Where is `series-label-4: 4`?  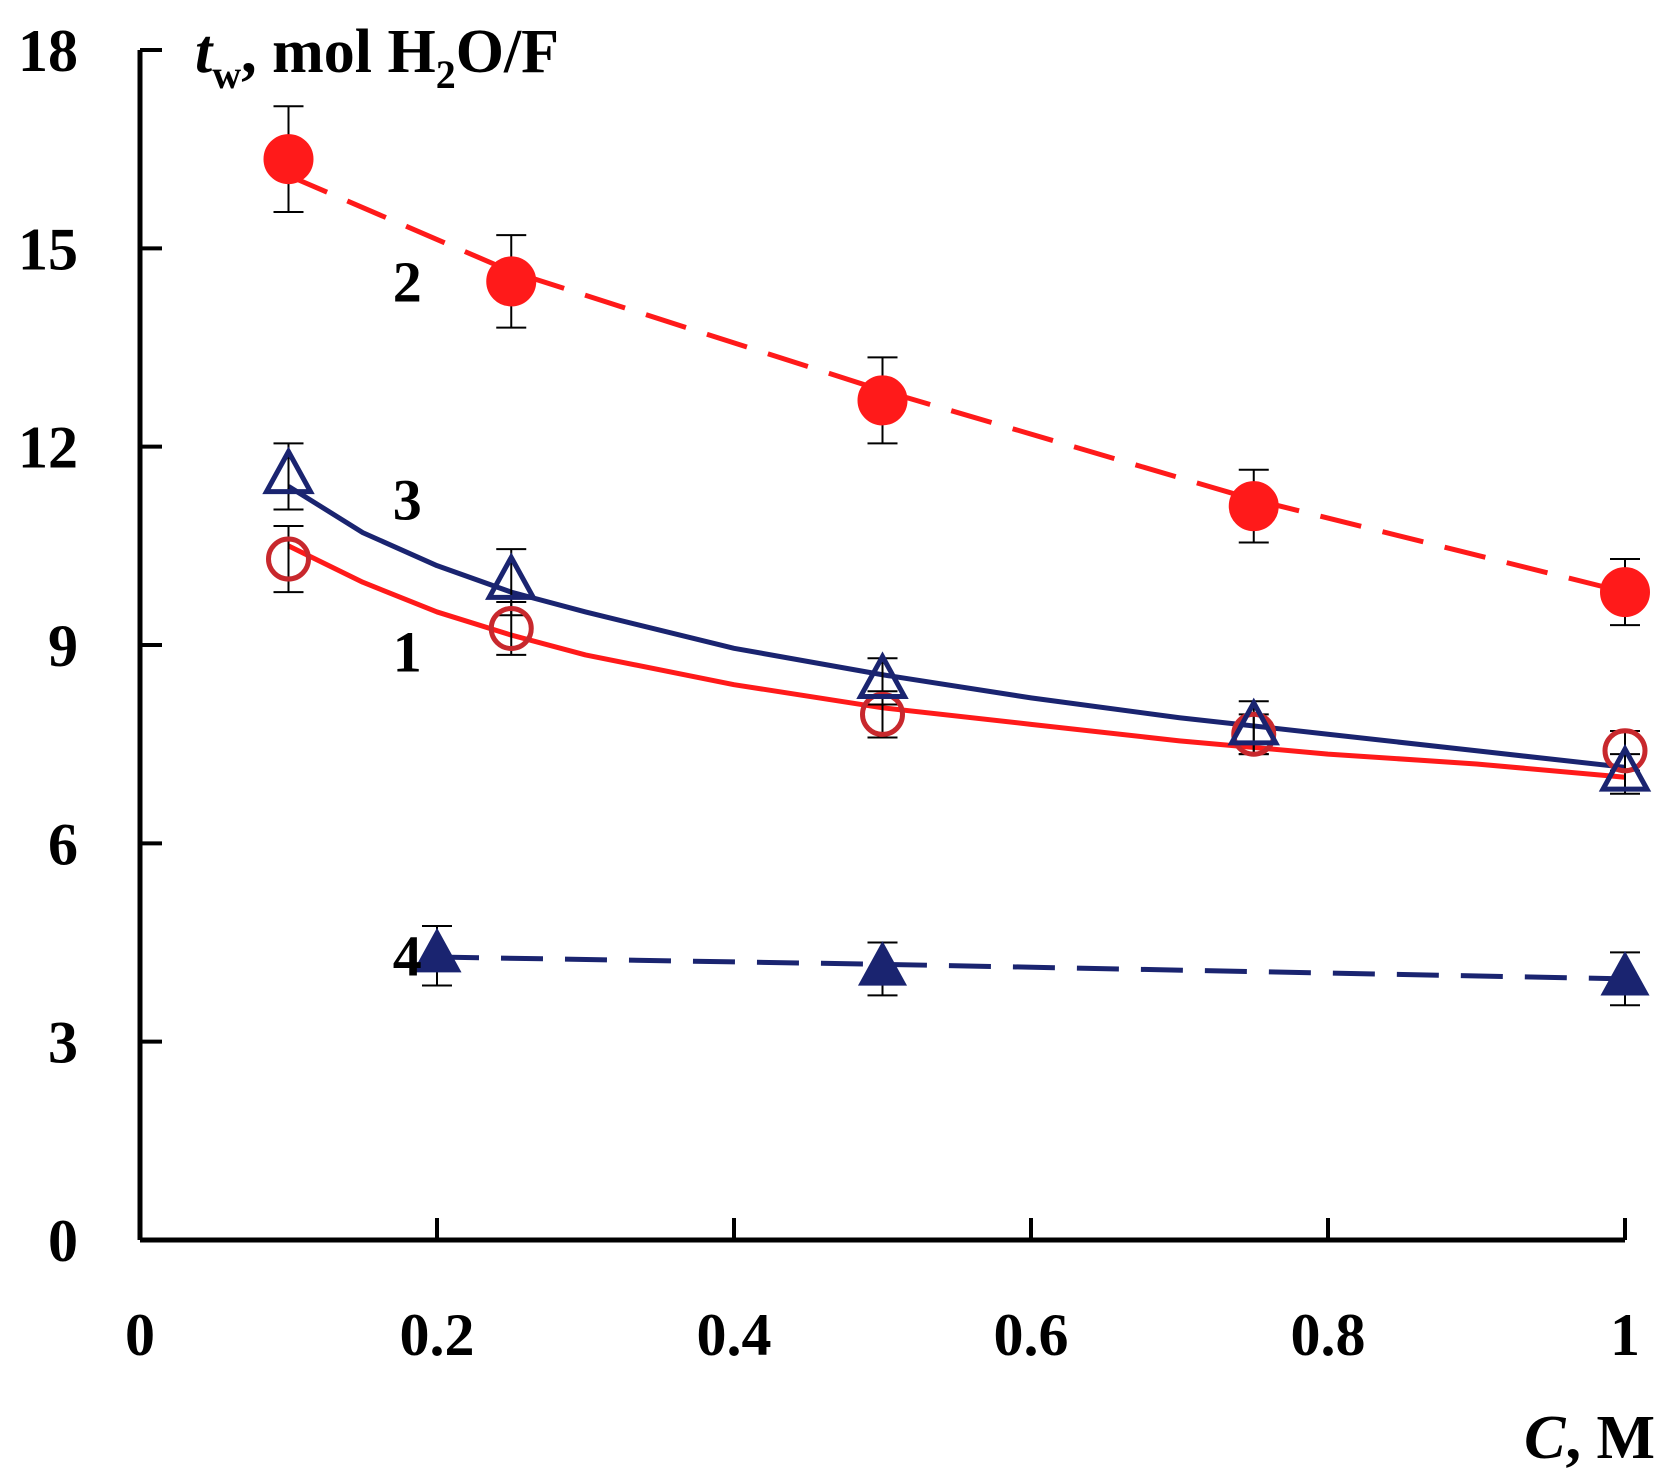
series-label-4: 4 is located at coordinates (407, 956).